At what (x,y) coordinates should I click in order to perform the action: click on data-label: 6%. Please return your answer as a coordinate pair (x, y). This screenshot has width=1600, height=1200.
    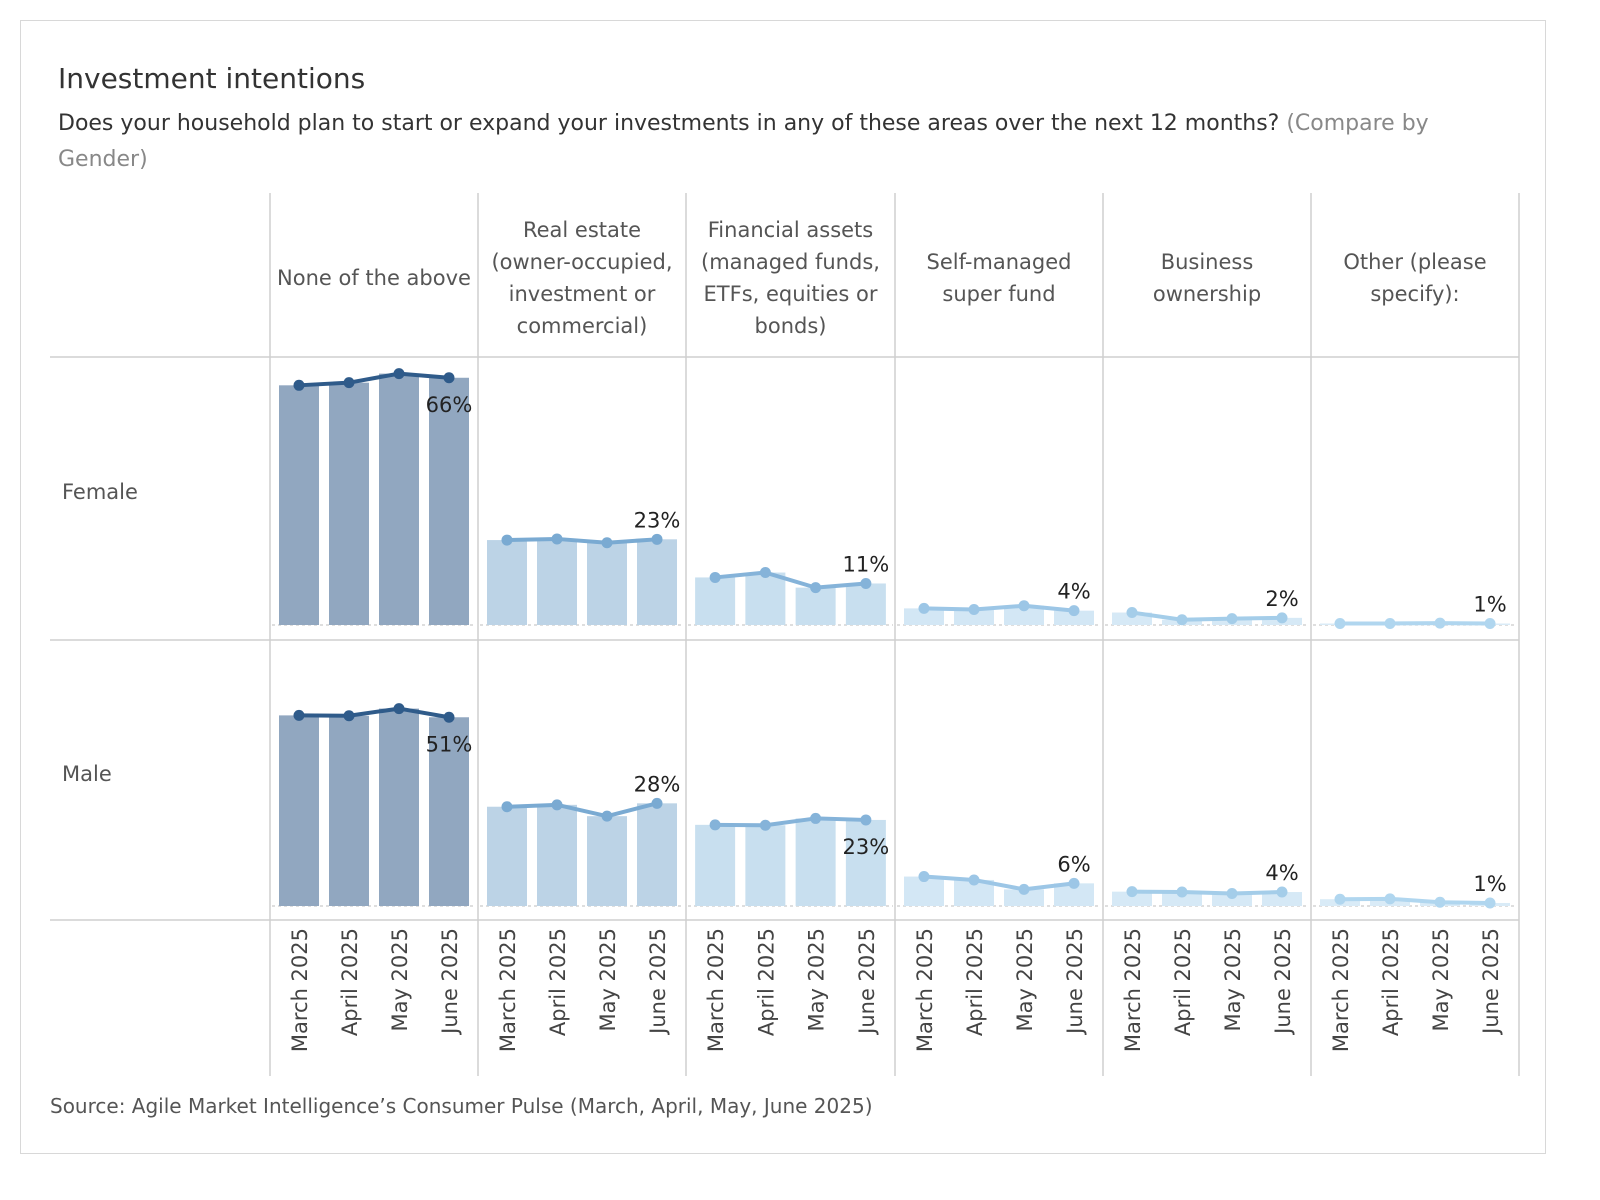
    Looking at the image, I should click on (1073, 864).